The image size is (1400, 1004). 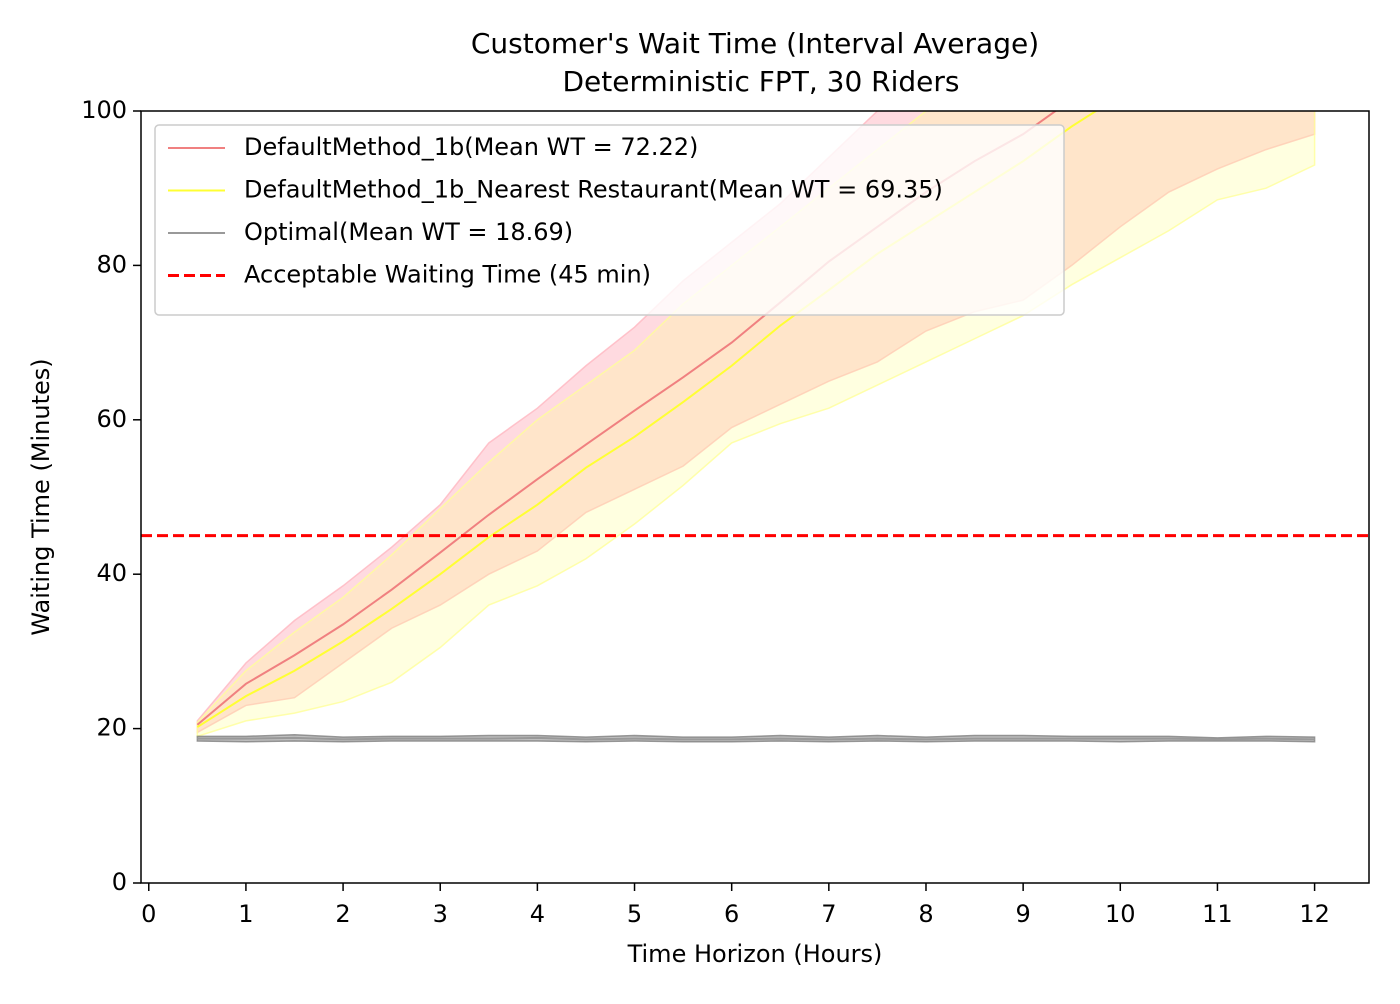 I want to click on x-axis-label: Time Horizon (Hours), so click(x=755, y=954).